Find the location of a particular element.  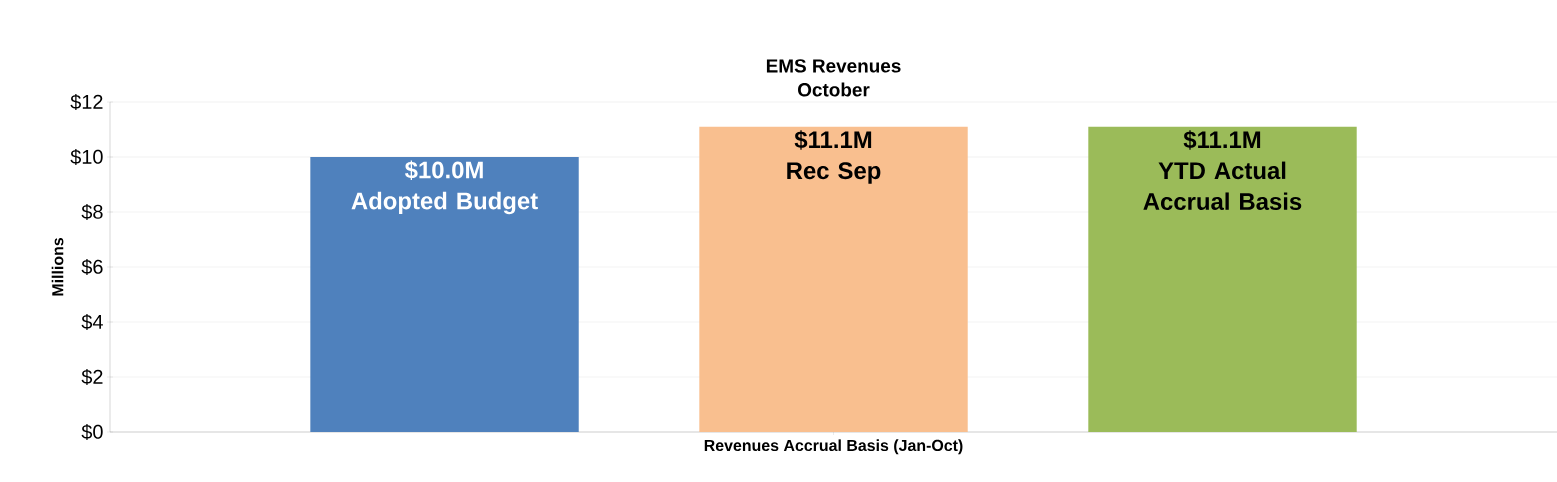

y-tick-label: $10 is located at coordinates (86, 157).